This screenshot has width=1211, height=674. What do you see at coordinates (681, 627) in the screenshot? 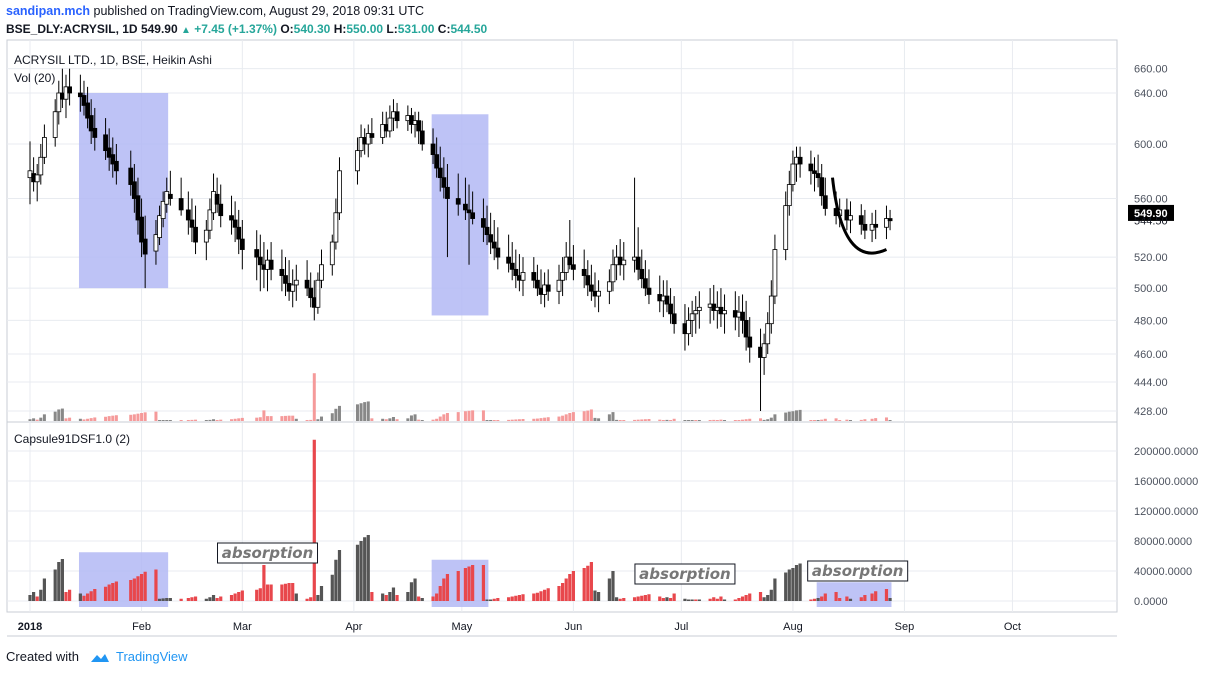
I see `time-tick-label: Jul` at bounding box center [681, 627].